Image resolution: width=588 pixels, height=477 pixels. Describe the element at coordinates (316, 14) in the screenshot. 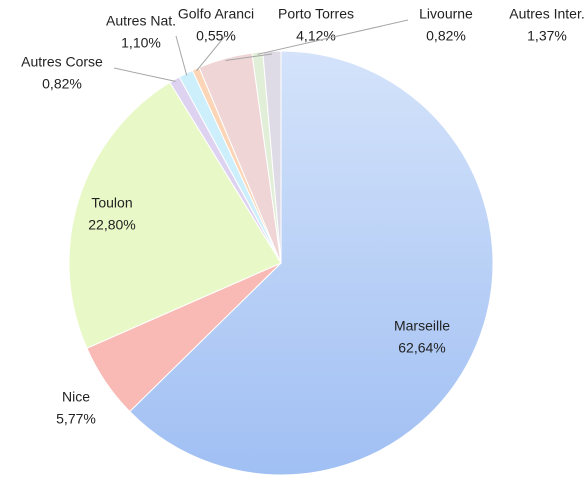

I see `slice-label: Porto Torres` at that location.